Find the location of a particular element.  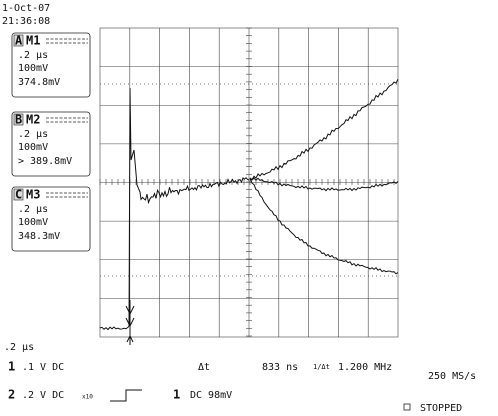

panel-letter: C is located at coordinates (18, 195).